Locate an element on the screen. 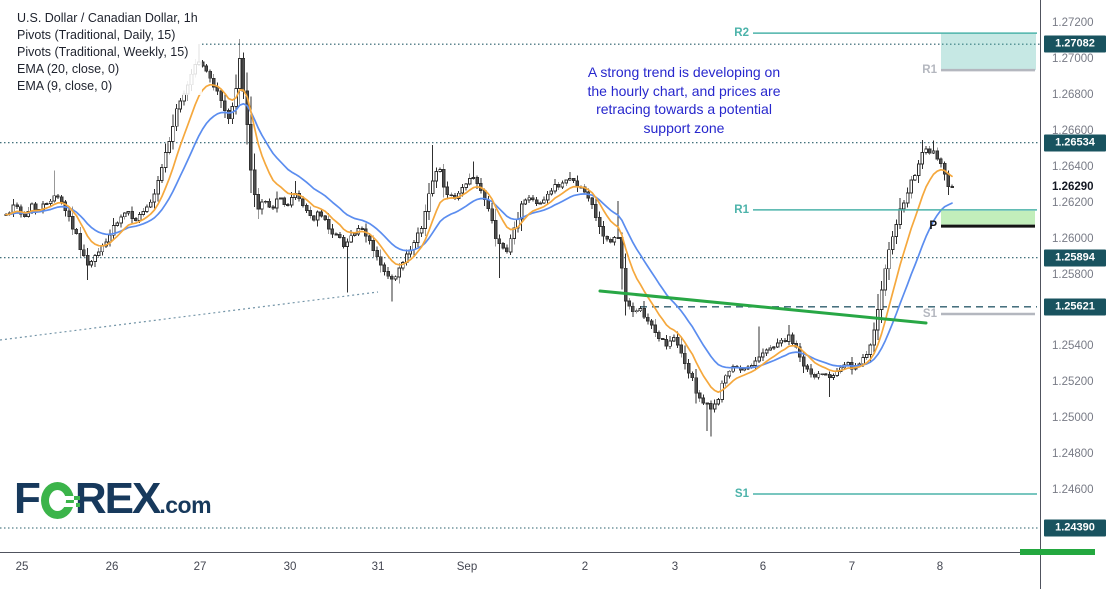 This screenshot has width=1111, height=589. annotation-line: the hourly chart, and prices are is located at coordinates (684, 90).